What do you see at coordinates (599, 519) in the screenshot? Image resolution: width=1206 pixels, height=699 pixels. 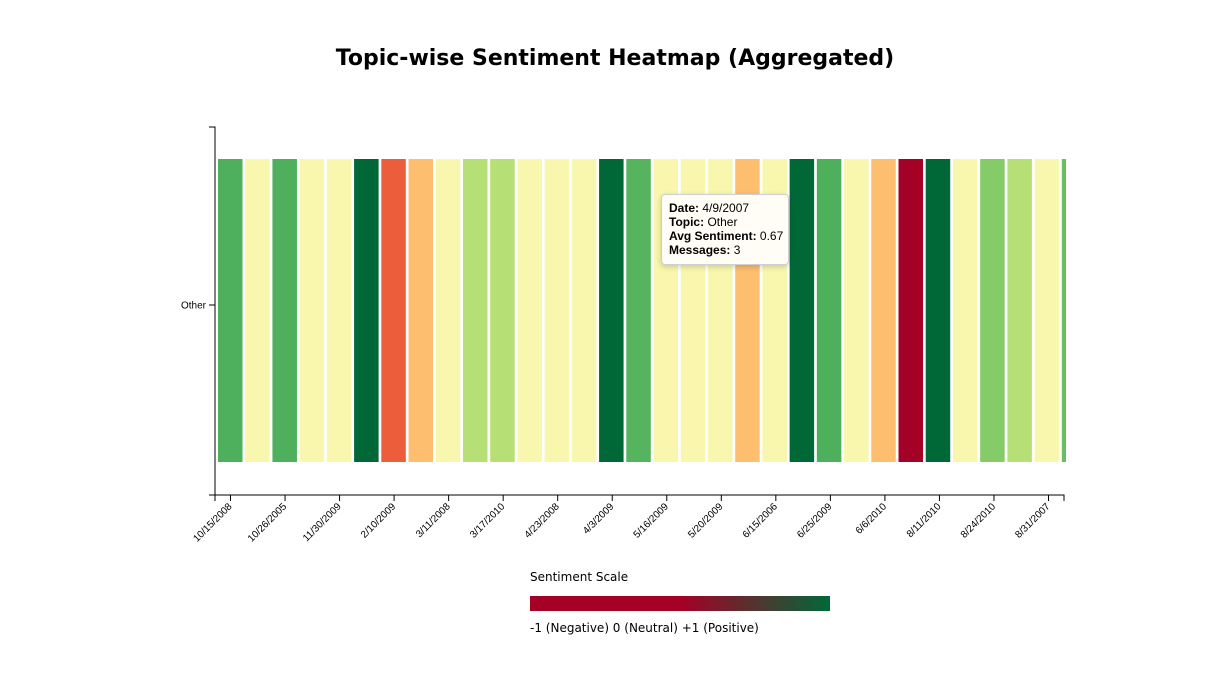 I see `x-tick-label: 4/3/2009` at bounding box center [599, 519].